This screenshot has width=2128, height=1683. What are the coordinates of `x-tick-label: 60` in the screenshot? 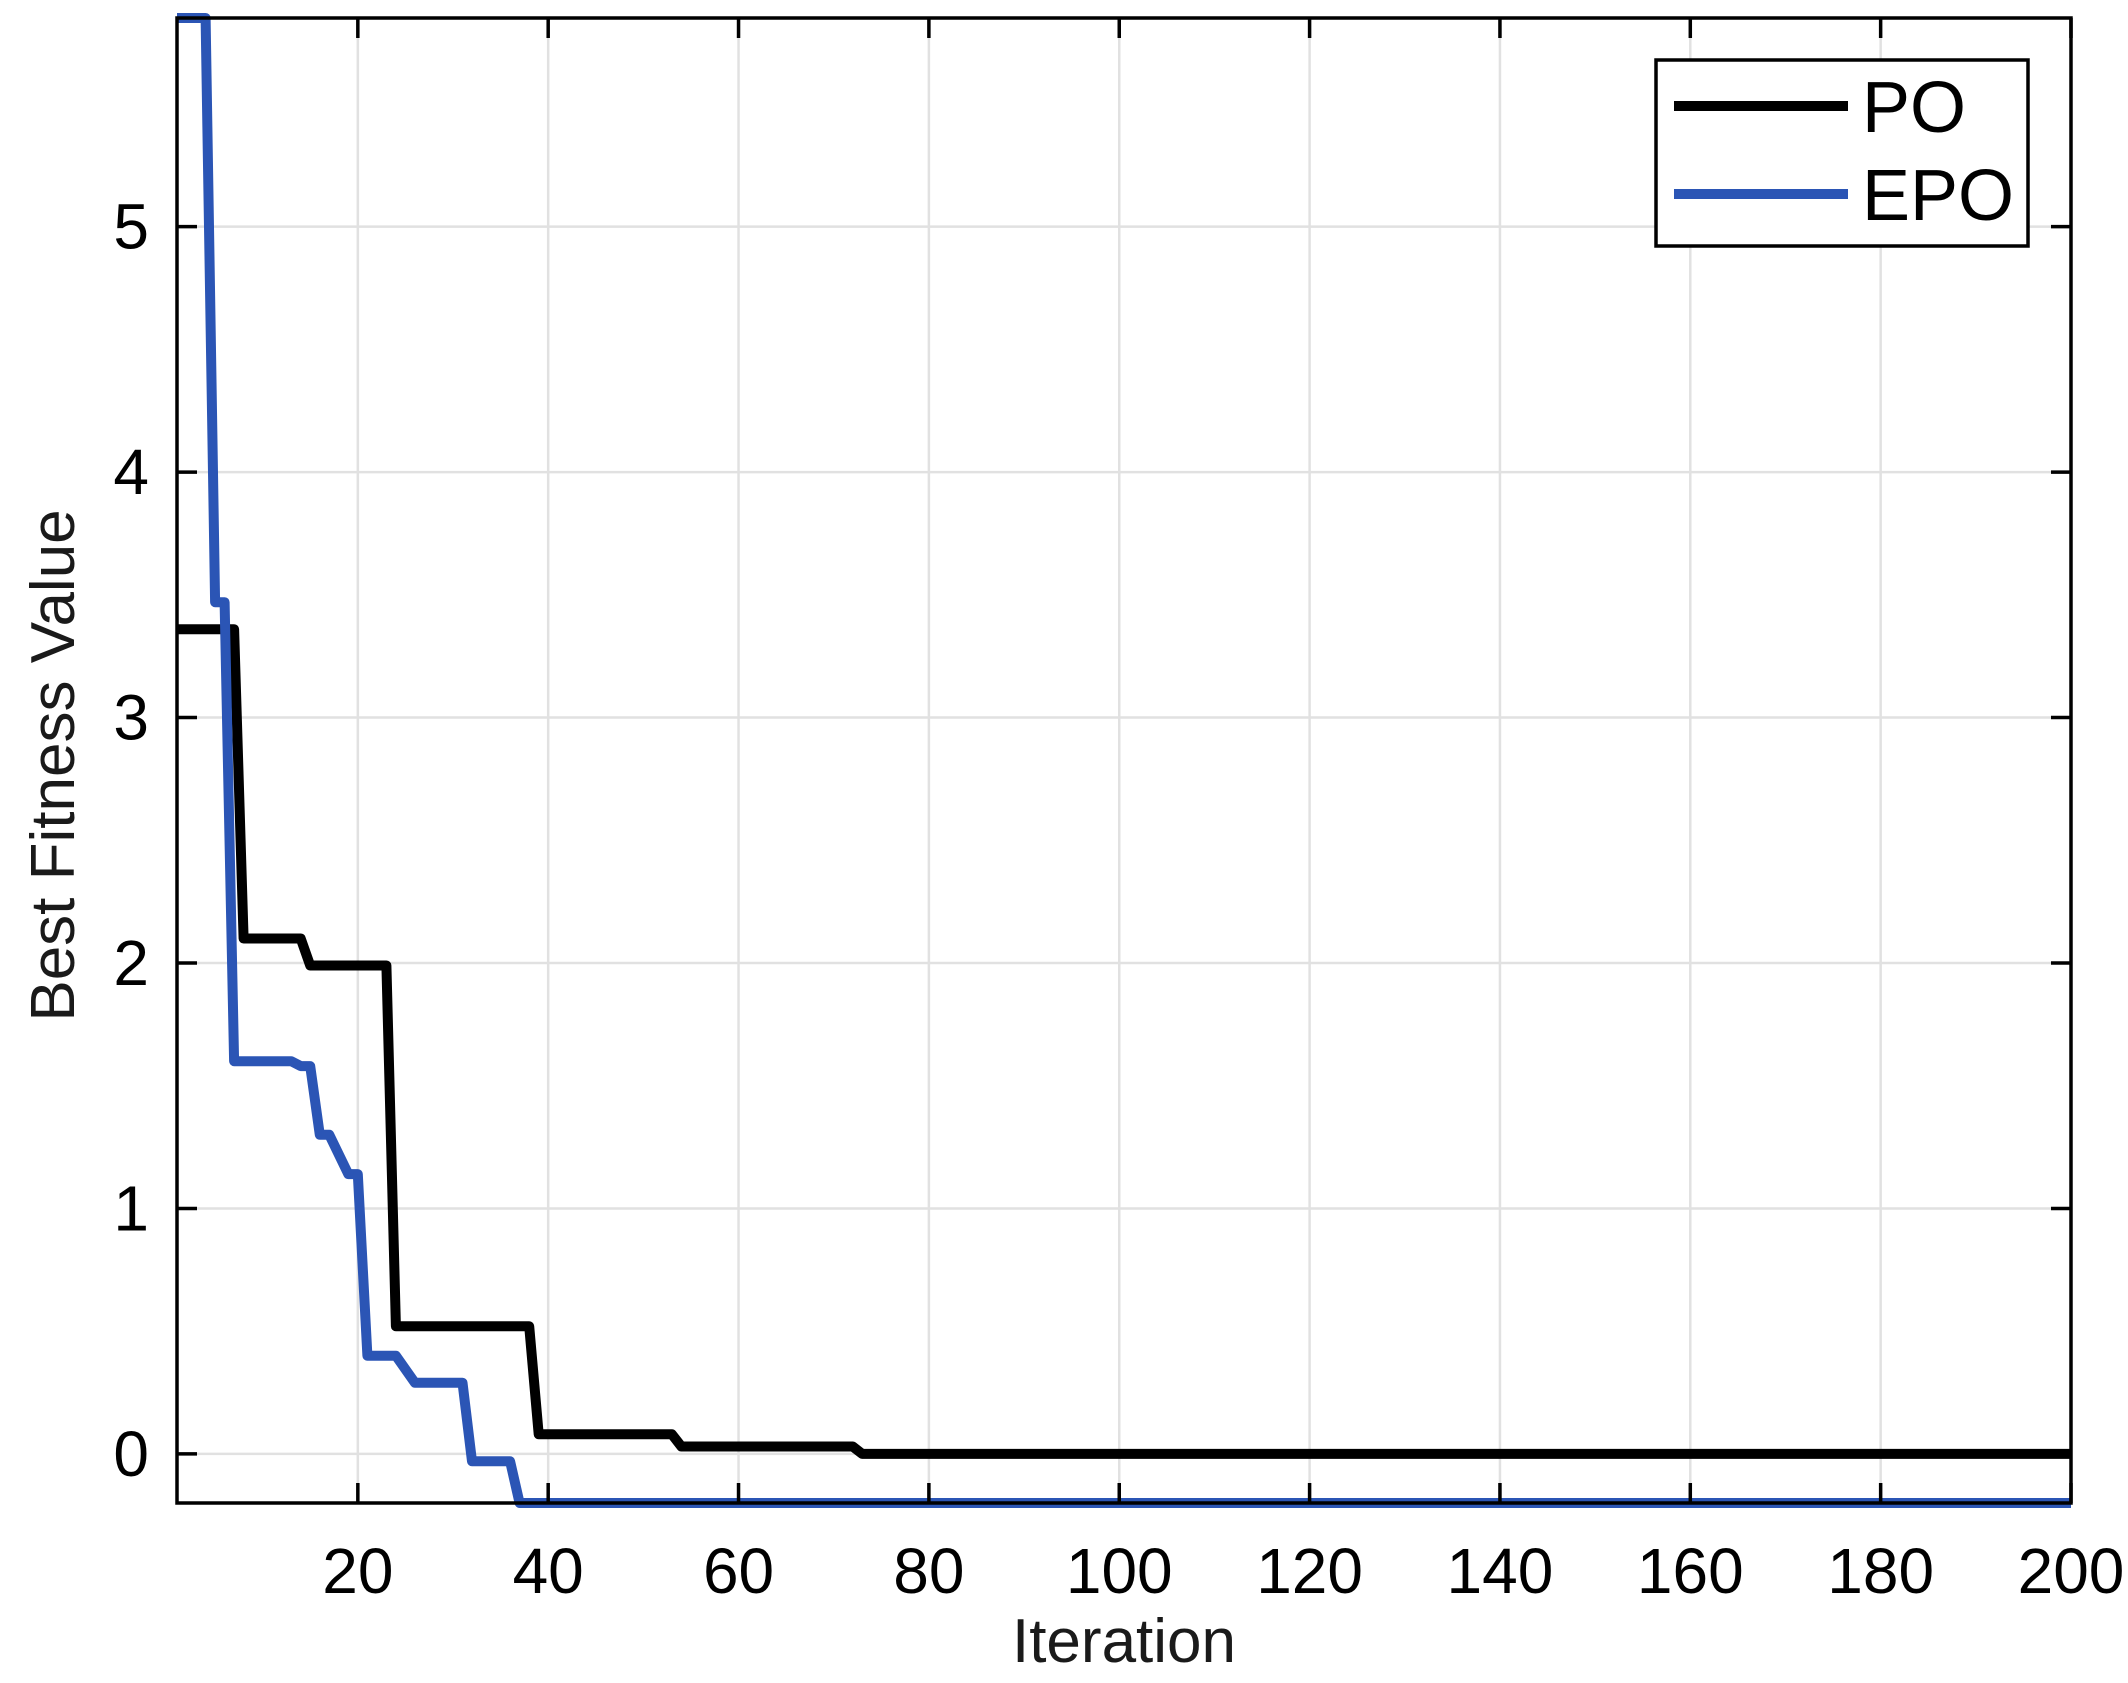 It's located at (738, 1571).